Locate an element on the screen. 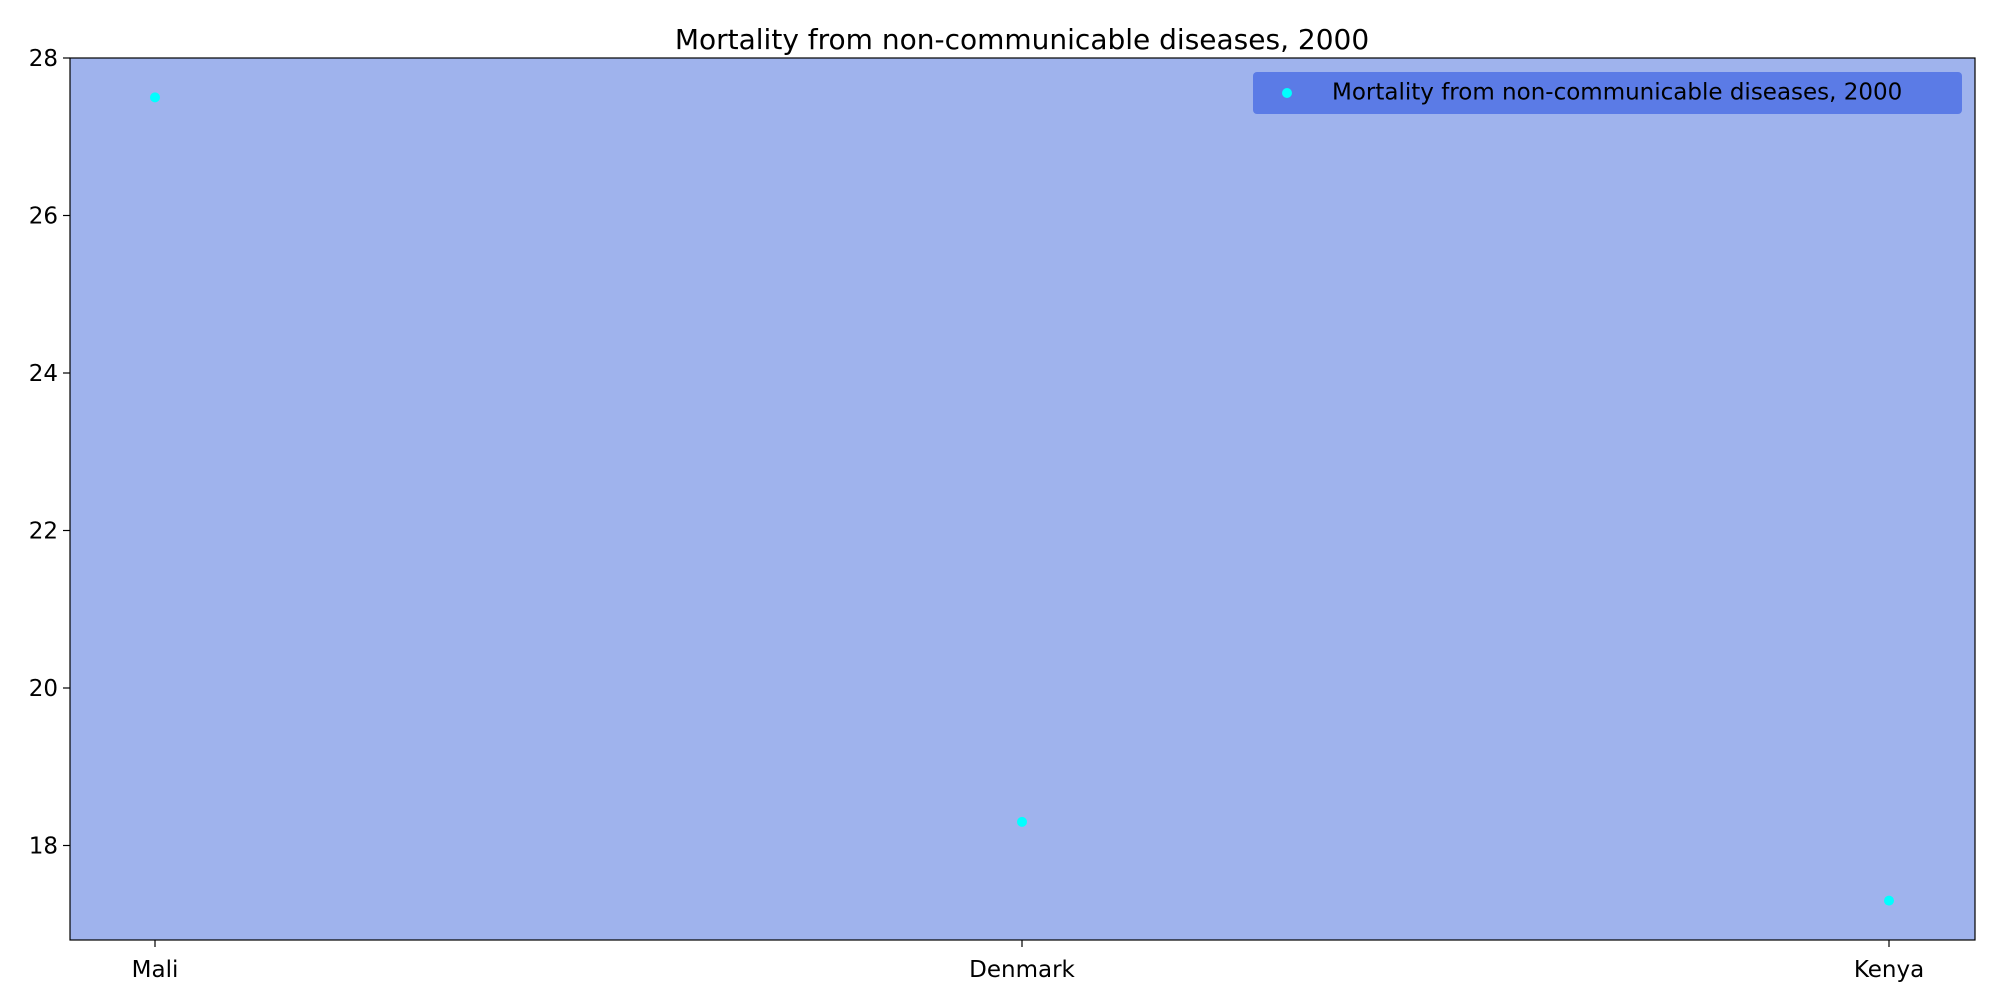 The width and height of the screenshot is (2000, 1000). y-tick-label: 18 is located at coordinates (43, 847).